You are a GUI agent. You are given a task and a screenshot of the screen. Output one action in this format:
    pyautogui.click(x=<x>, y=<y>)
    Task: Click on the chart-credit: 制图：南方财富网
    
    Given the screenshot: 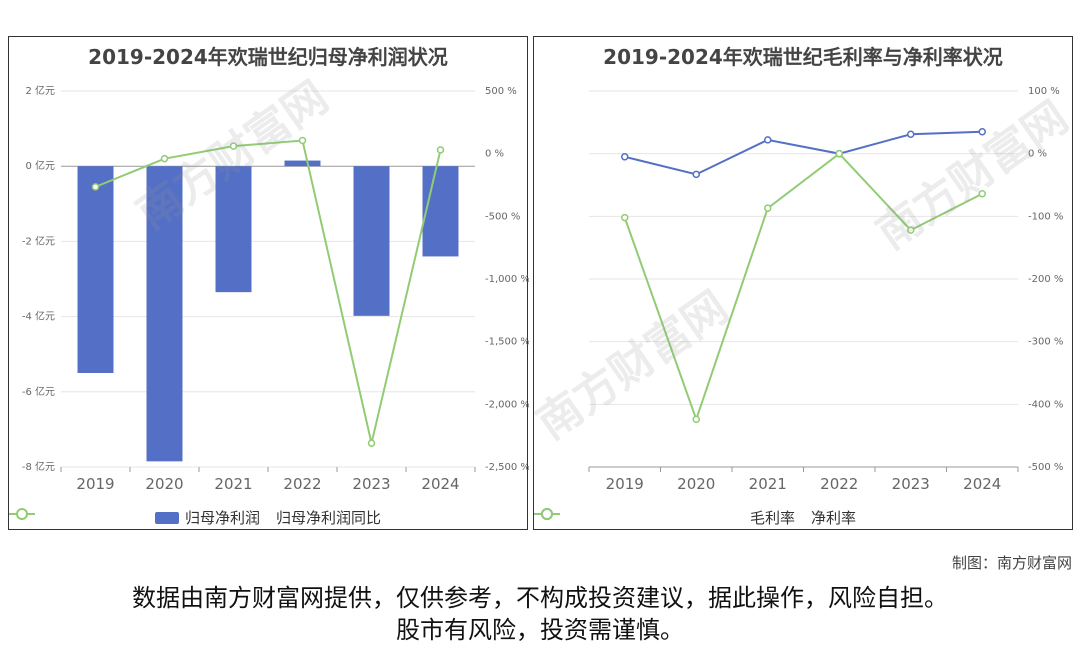 What is the action you would take?
    pyautogui.click(x=1011, y=563)
    